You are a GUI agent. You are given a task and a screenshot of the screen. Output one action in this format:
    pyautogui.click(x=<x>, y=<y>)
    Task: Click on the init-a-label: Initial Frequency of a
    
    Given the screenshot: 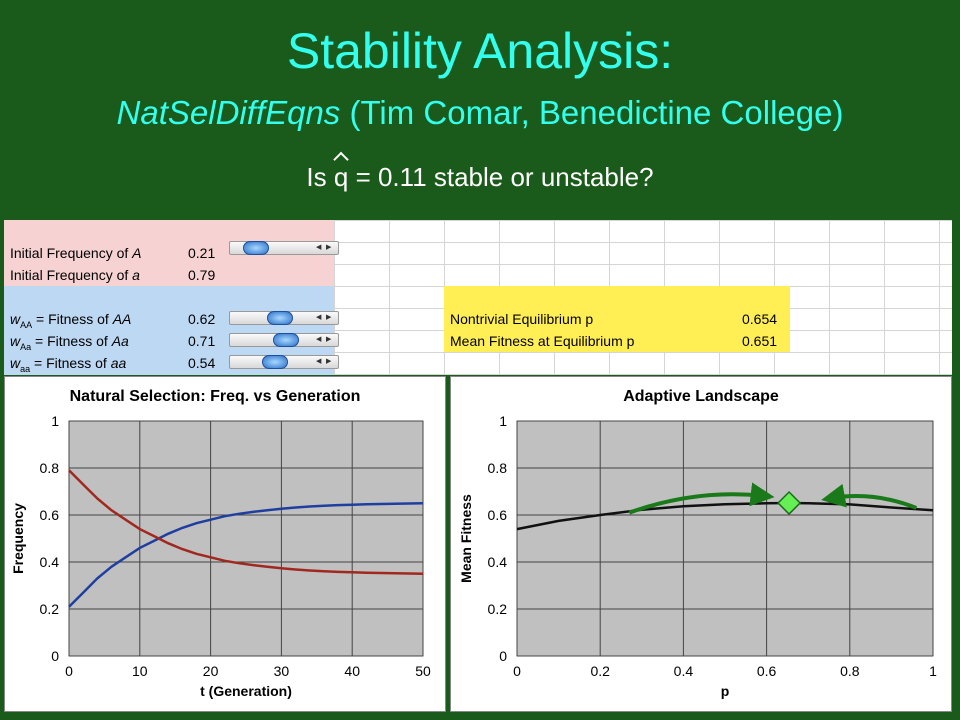 What is the action you would take?
    pyautogui.click(x=75, y=275)
    